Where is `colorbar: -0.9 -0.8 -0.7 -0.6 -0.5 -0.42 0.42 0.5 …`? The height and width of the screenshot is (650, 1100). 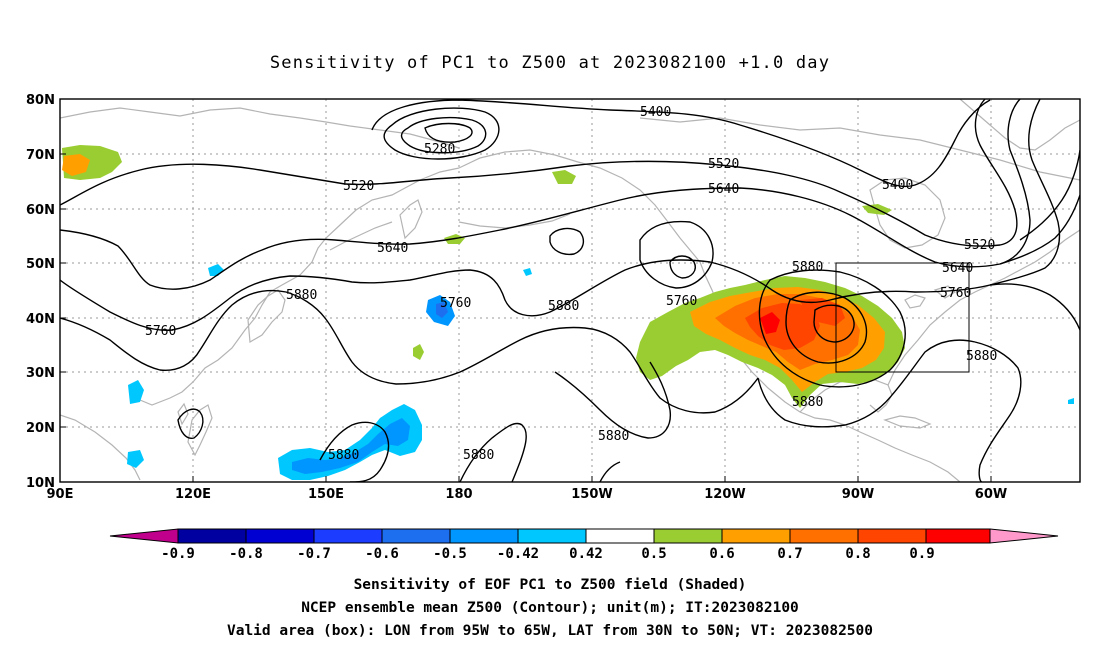 colorbar: -0.9 -0.8 -0.7 -0.6 -0.5 -0.42 0.42 0.5 … is located at coordinates (584, 545).